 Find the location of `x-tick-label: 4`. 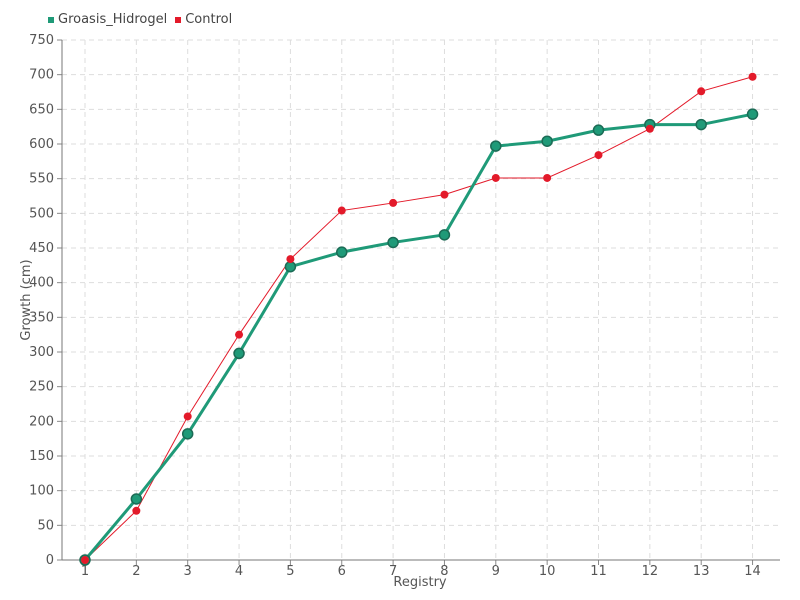

x-tick-label: 4 is located at coordinates (239, 571).